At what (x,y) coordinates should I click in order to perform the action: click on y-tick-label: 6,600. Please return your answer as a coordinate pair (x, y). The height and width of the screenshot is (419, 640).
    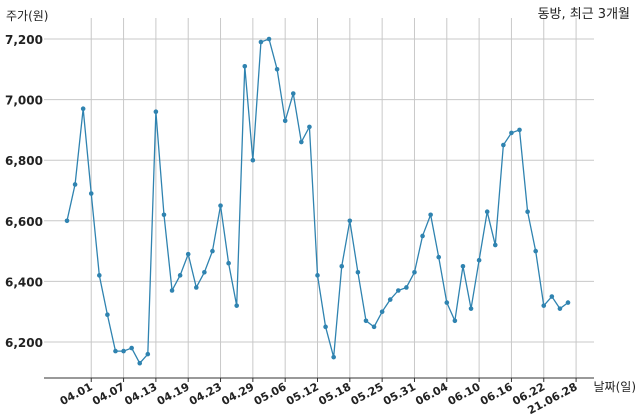
    Looking at the image, I should click on (24, 222).